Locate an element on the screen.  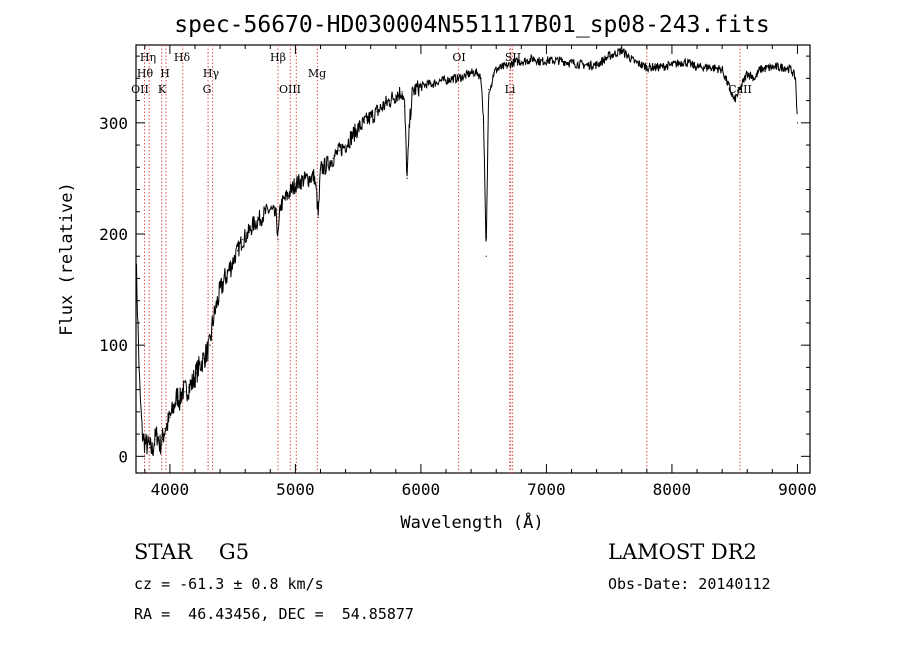
x-axis-label: Wavelength (Å) is located at coordinates (471, 522).